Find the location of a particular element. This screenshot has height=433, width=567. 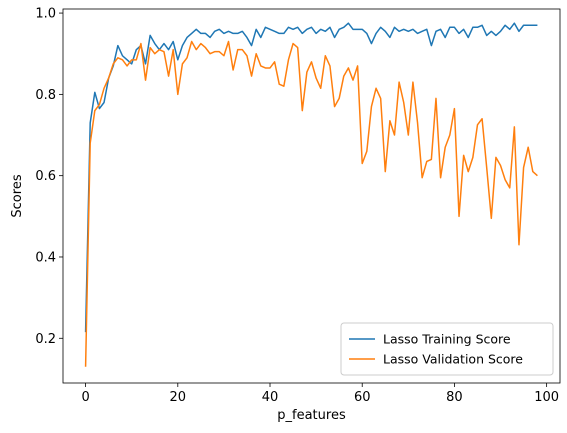

x-tick-label: 0 is located at coordinates (85, 397).